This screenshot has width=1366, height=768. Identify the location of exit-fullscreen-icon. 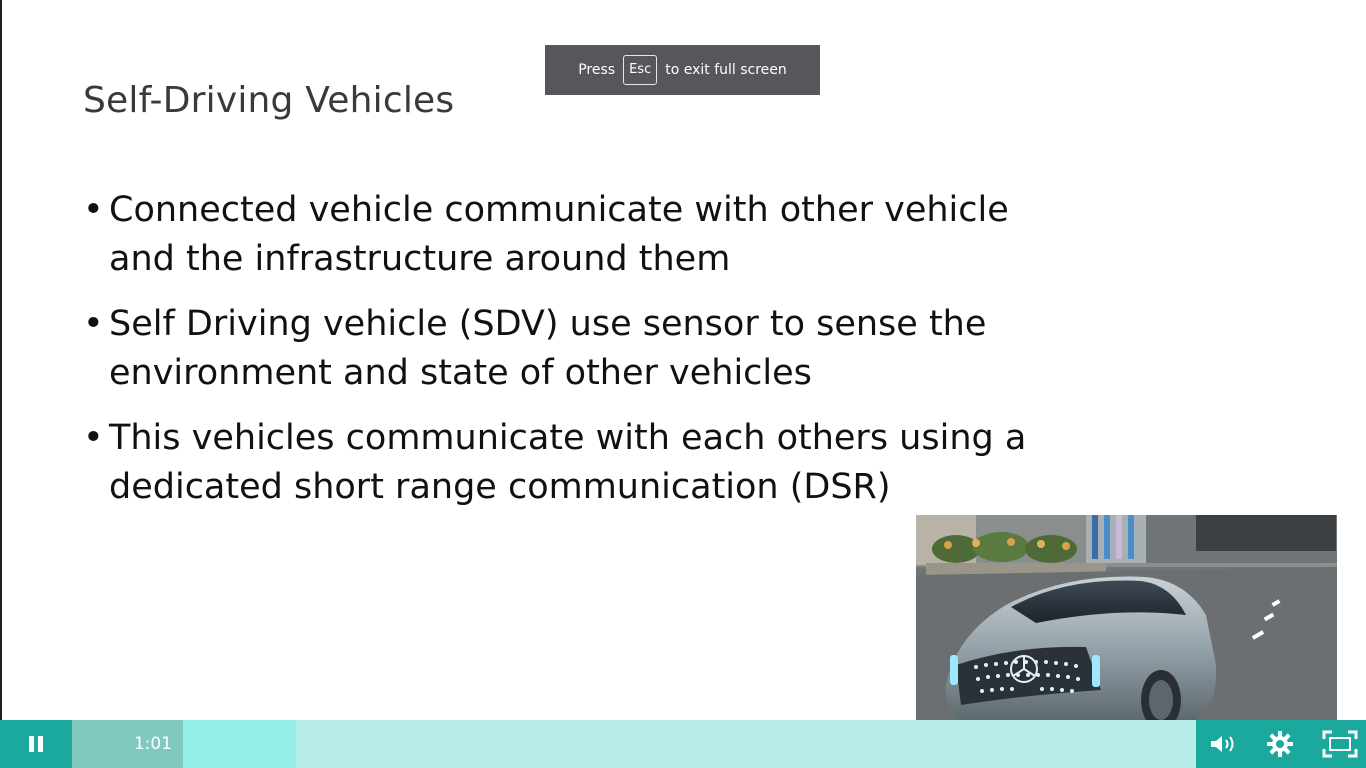
(1340, 744).